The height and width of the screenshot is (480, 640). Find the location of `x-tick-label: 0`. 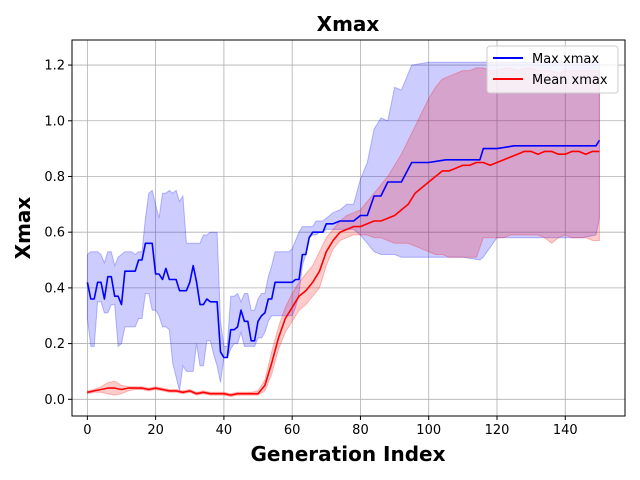

x-tick-label: 0 is located at coordinates (87, 430).